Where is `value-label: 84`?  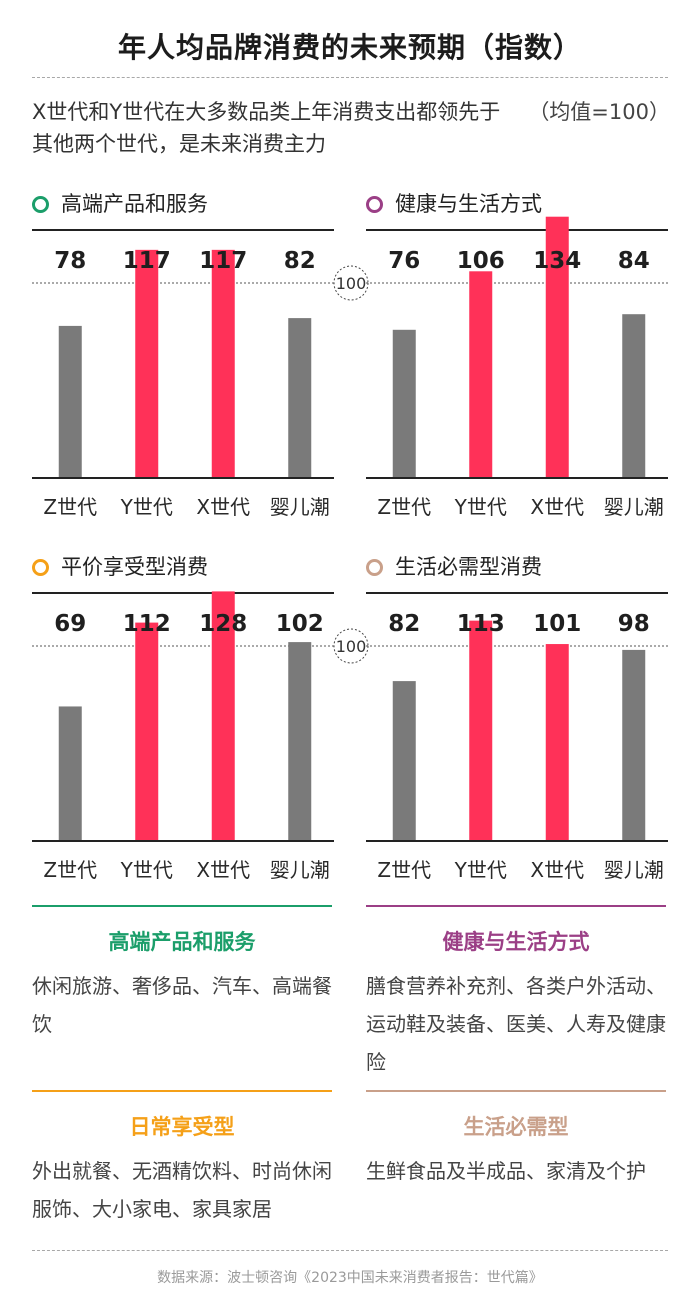
value-label: 84 is located at coordinates (634, 261).